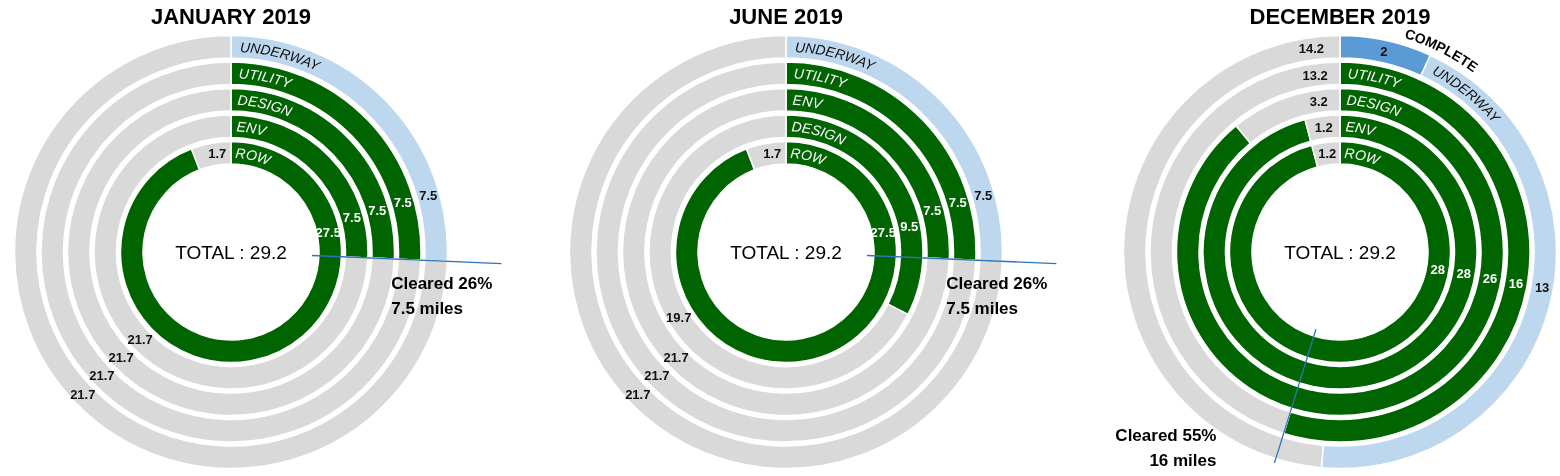 This screenshot has width=1560, height=476. I want to click on data-label: 14.2, so click(1311, 49).